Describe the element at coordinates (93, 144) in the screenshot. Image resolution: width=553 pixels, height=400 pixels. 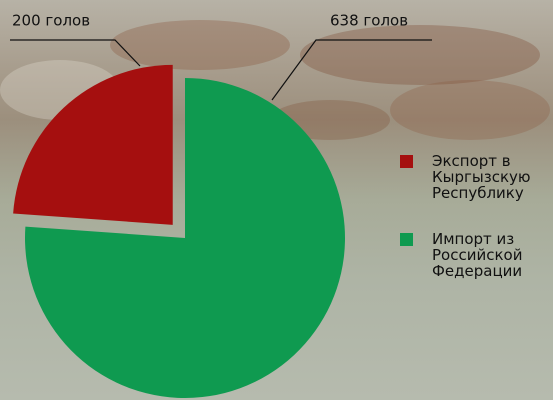
I see `pie-slice` at that location.